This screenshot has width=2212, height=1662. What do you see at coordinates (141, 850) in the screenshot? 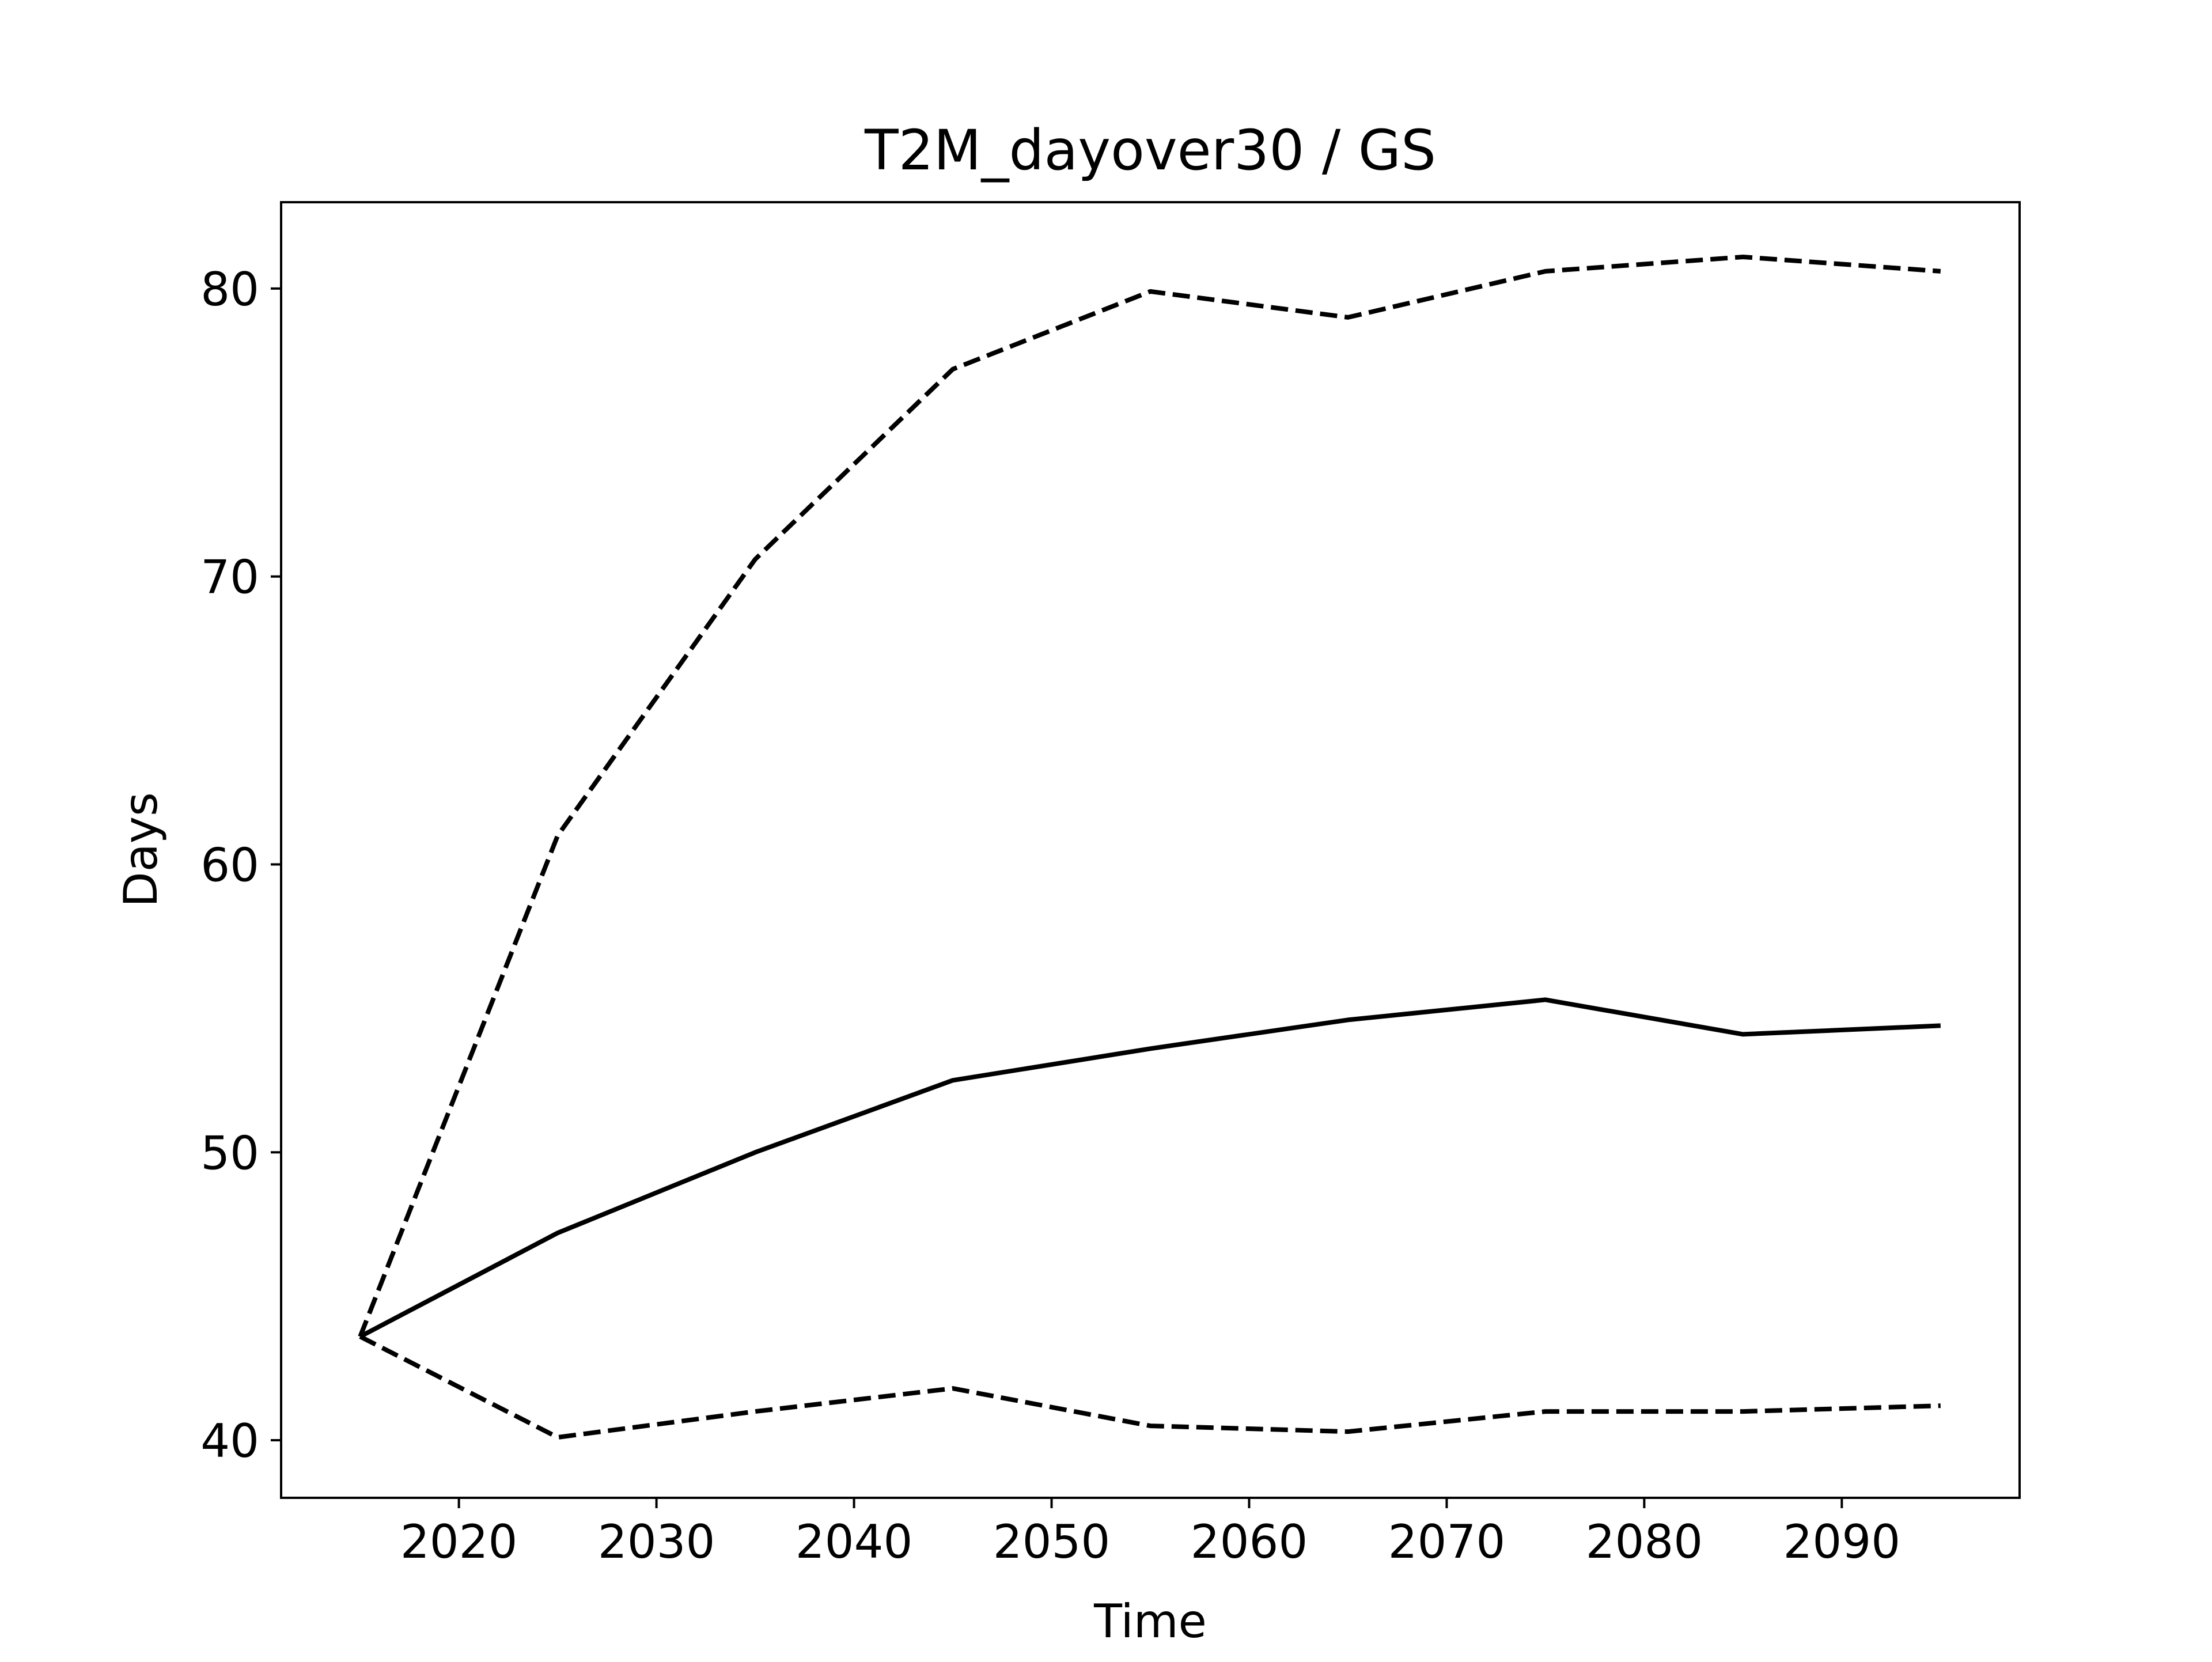
I see `y-axis-label: Days` at bounding box center [141, 850].